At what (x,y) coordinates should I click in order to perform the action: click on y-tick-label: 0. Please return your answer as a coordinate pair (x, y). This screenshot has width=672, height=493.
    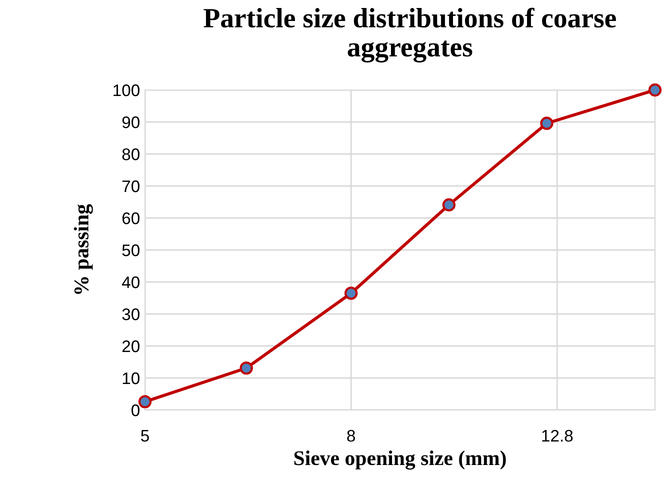
    Looking at the image, I should click on (136, 410).